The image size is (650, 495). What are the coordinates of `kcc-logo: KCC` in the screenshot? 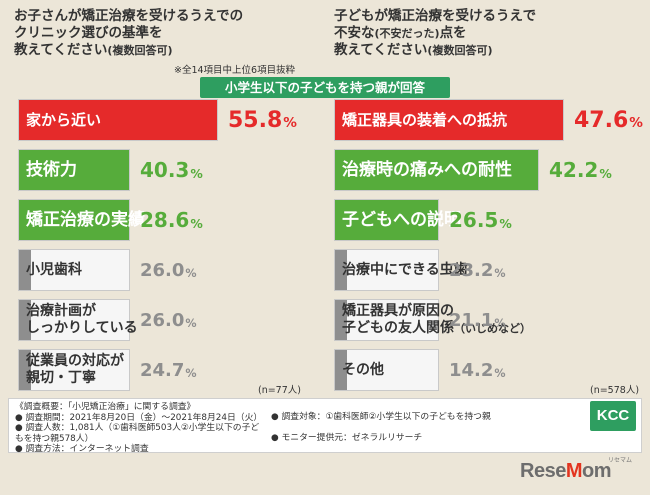 It's located at (613, 416).